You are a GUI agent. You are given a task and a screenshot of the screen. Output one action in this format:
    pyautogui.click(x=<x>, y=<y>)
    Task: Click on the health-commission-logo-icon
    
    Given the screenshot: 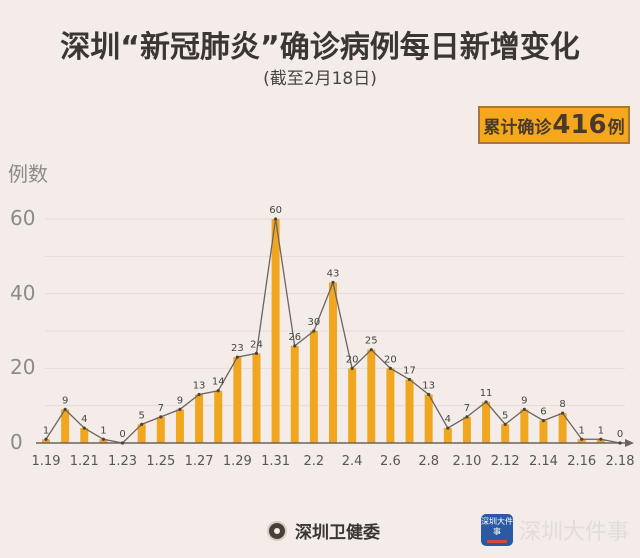 What is the action you would take?
    pyautogui.click(x=277, y=530)
    